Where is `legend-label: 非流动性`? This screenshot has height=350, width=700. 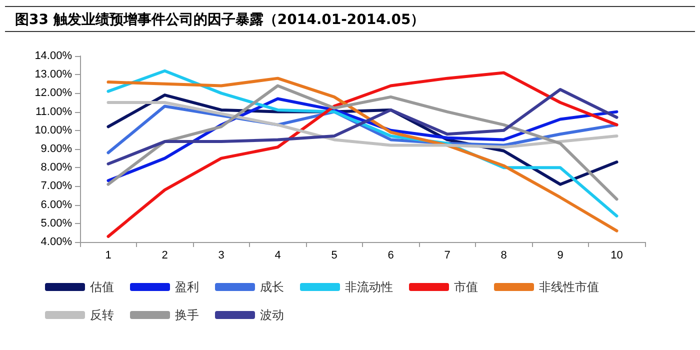
legend-label: 非流动性 is located at coordinates (369, 287).